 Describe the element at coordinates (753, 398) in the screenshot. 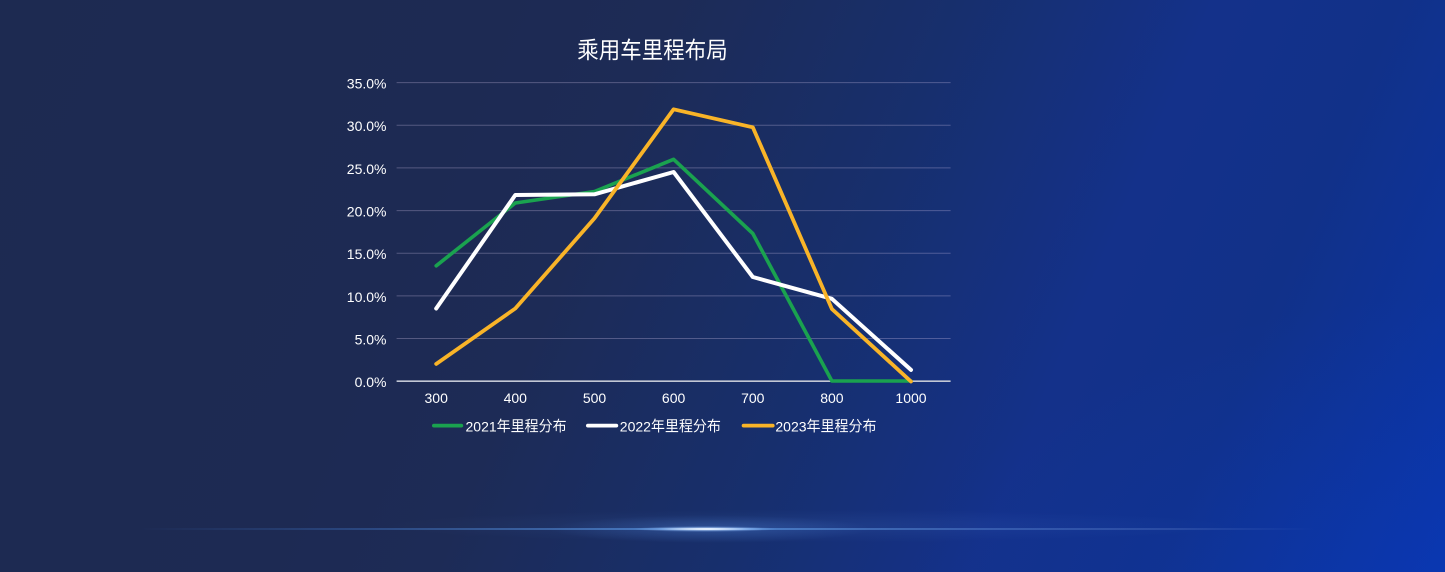

I see `svg-text: 700` at that location.